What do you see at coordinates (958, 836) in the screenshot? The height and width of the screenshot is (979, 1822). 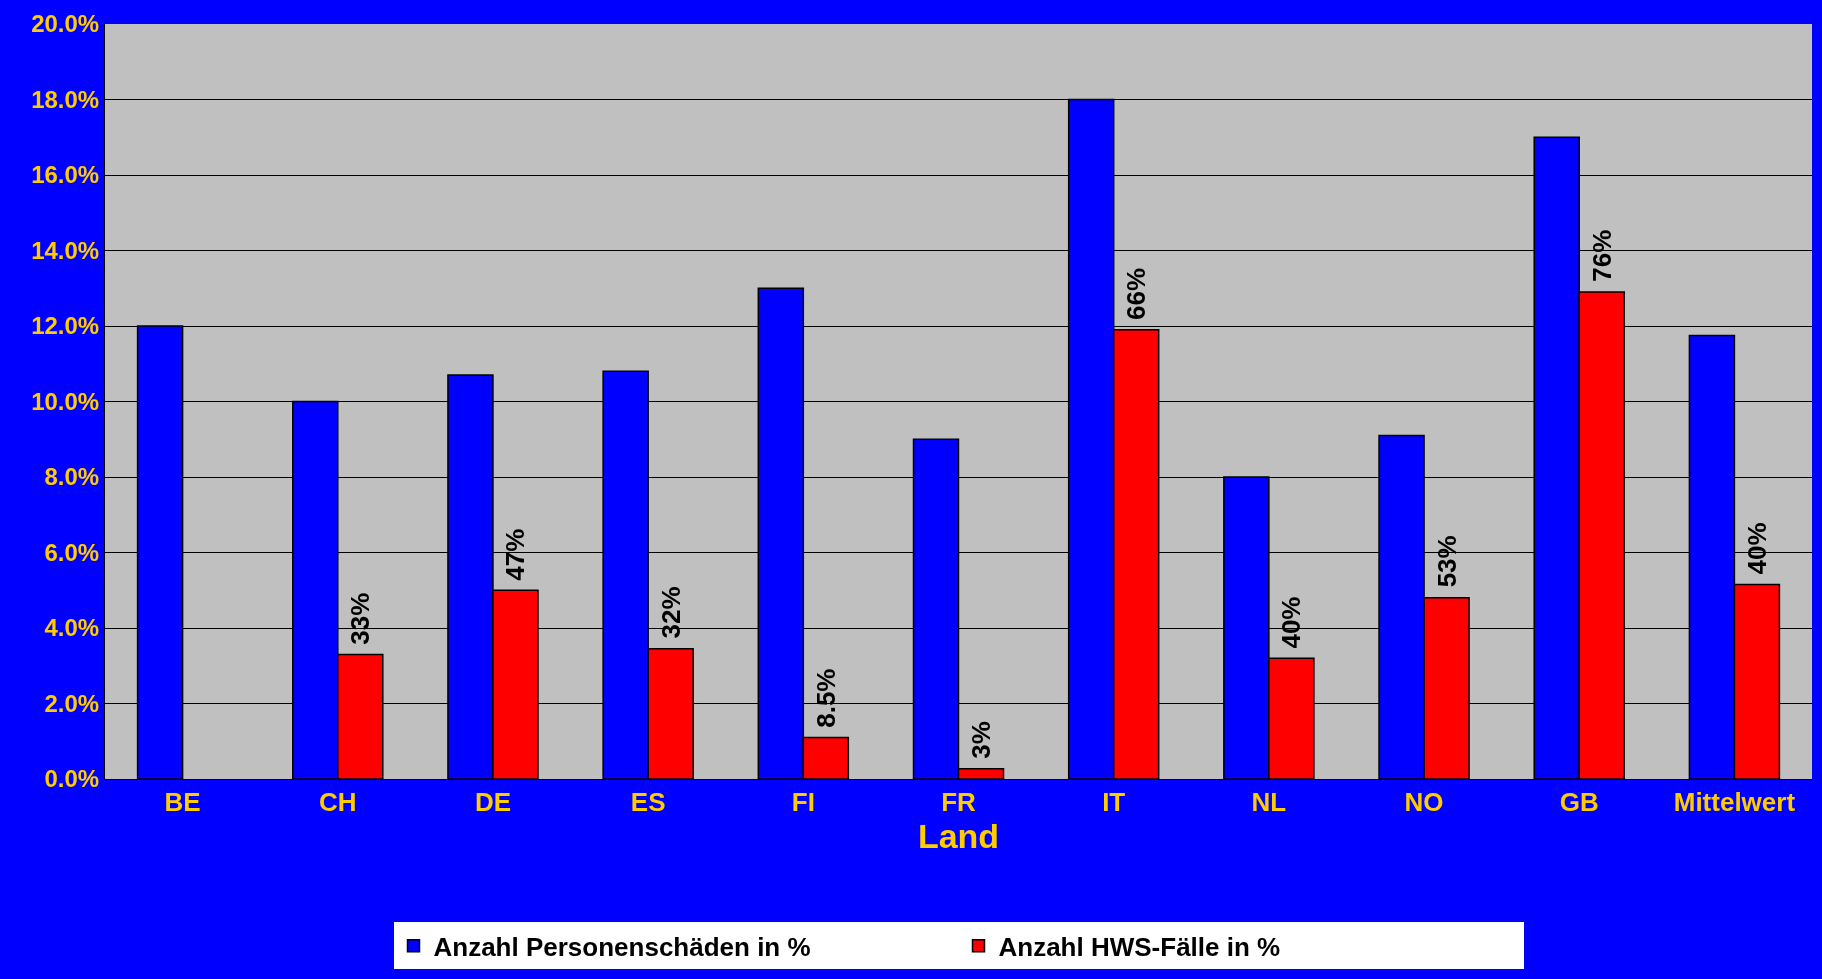 I see `x-axis-title: Land` at bounding box center [958, 836].